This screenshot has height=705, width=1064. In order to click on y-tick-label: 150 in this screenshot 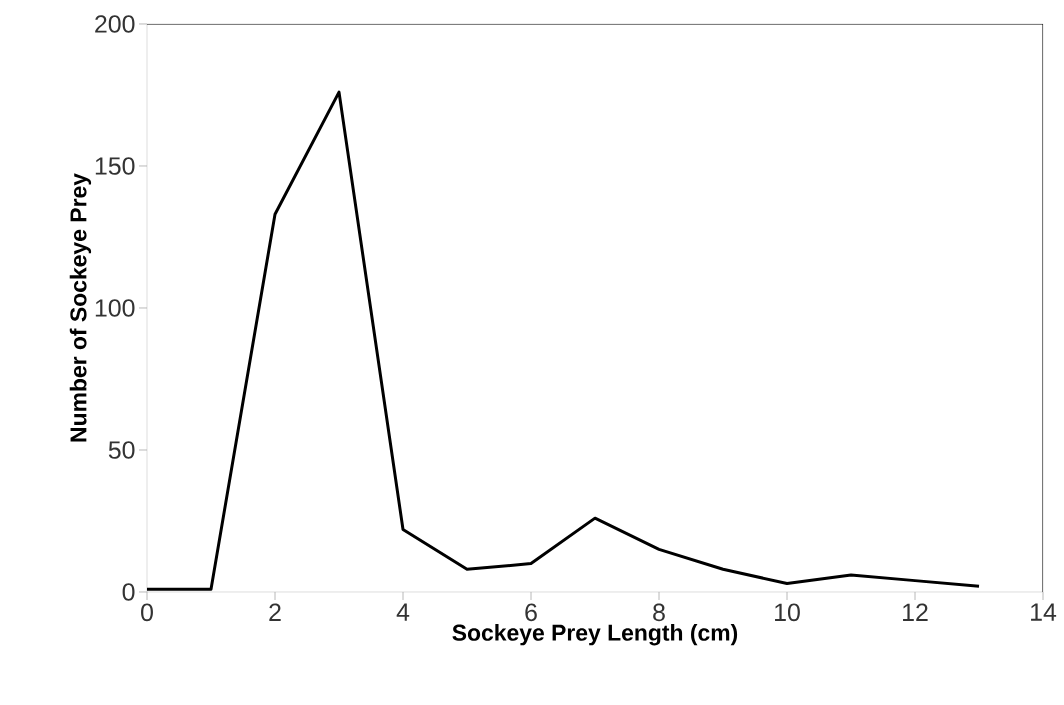, I will do `click(115, 166)`.